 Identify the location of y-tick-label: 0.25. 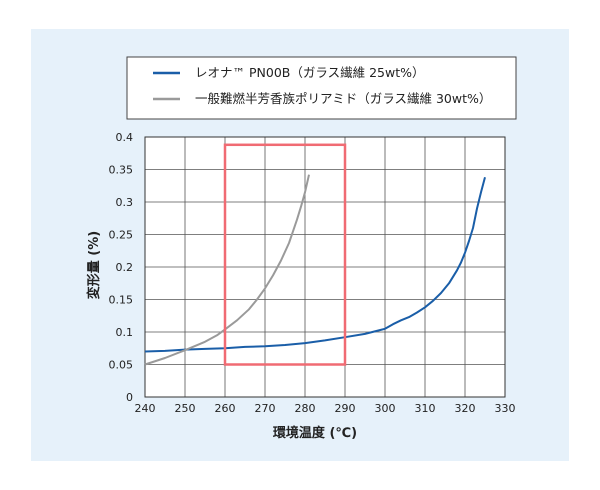
(121, 235).